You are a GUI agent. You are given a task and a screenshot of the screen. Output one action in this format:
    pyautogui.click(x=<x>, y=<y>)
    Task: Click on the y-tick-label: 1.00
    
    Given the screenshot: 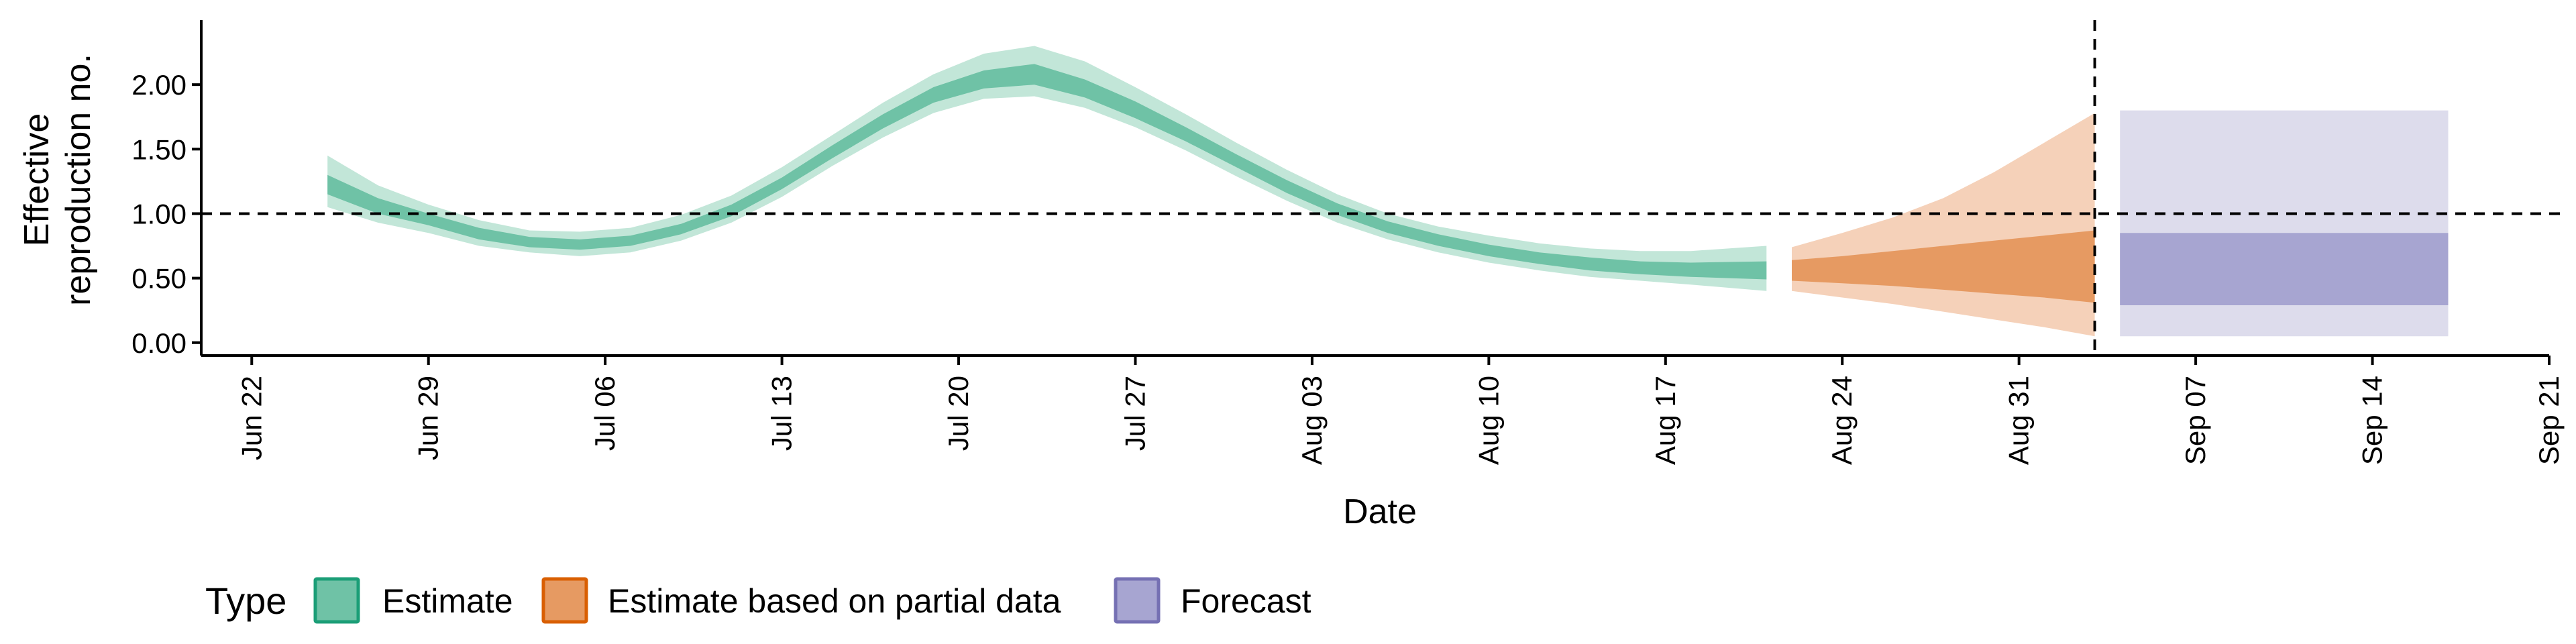 What is the action you would take?
    pyautogui.click(x=158, y=213)
    